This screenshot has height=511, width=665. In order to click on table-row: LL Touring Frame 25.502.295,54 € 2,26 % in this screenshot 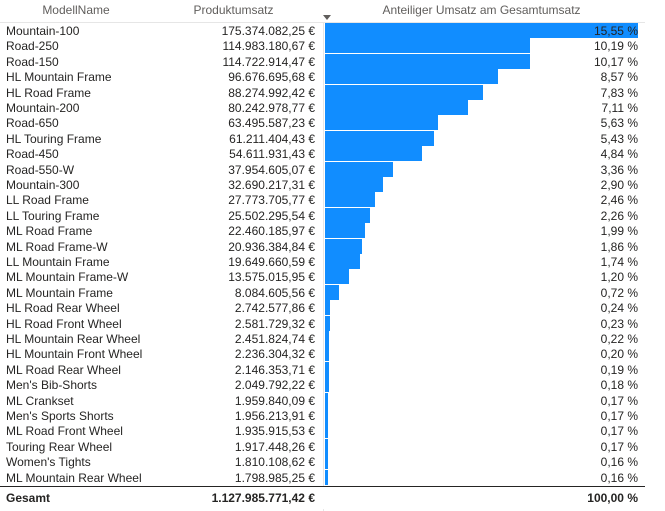, I will do `click(322, 215)`.